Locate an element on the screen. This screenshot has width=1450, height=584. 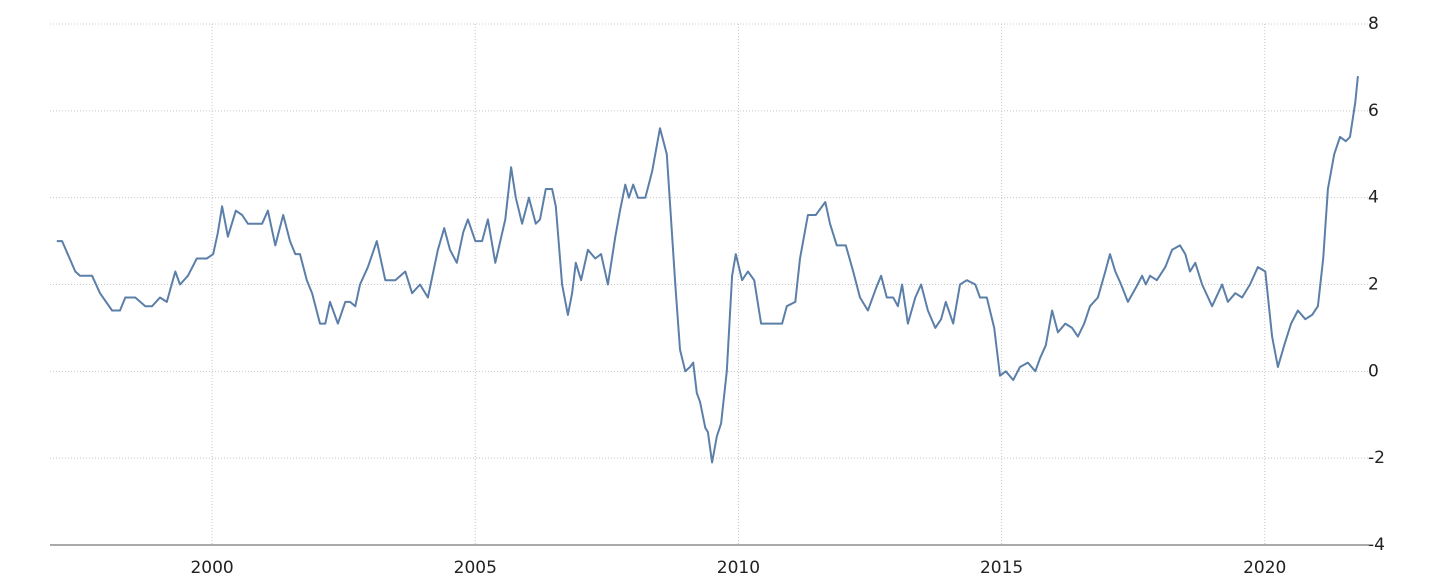
y-tick-label: -2 is located at coordinates (1376, 458).